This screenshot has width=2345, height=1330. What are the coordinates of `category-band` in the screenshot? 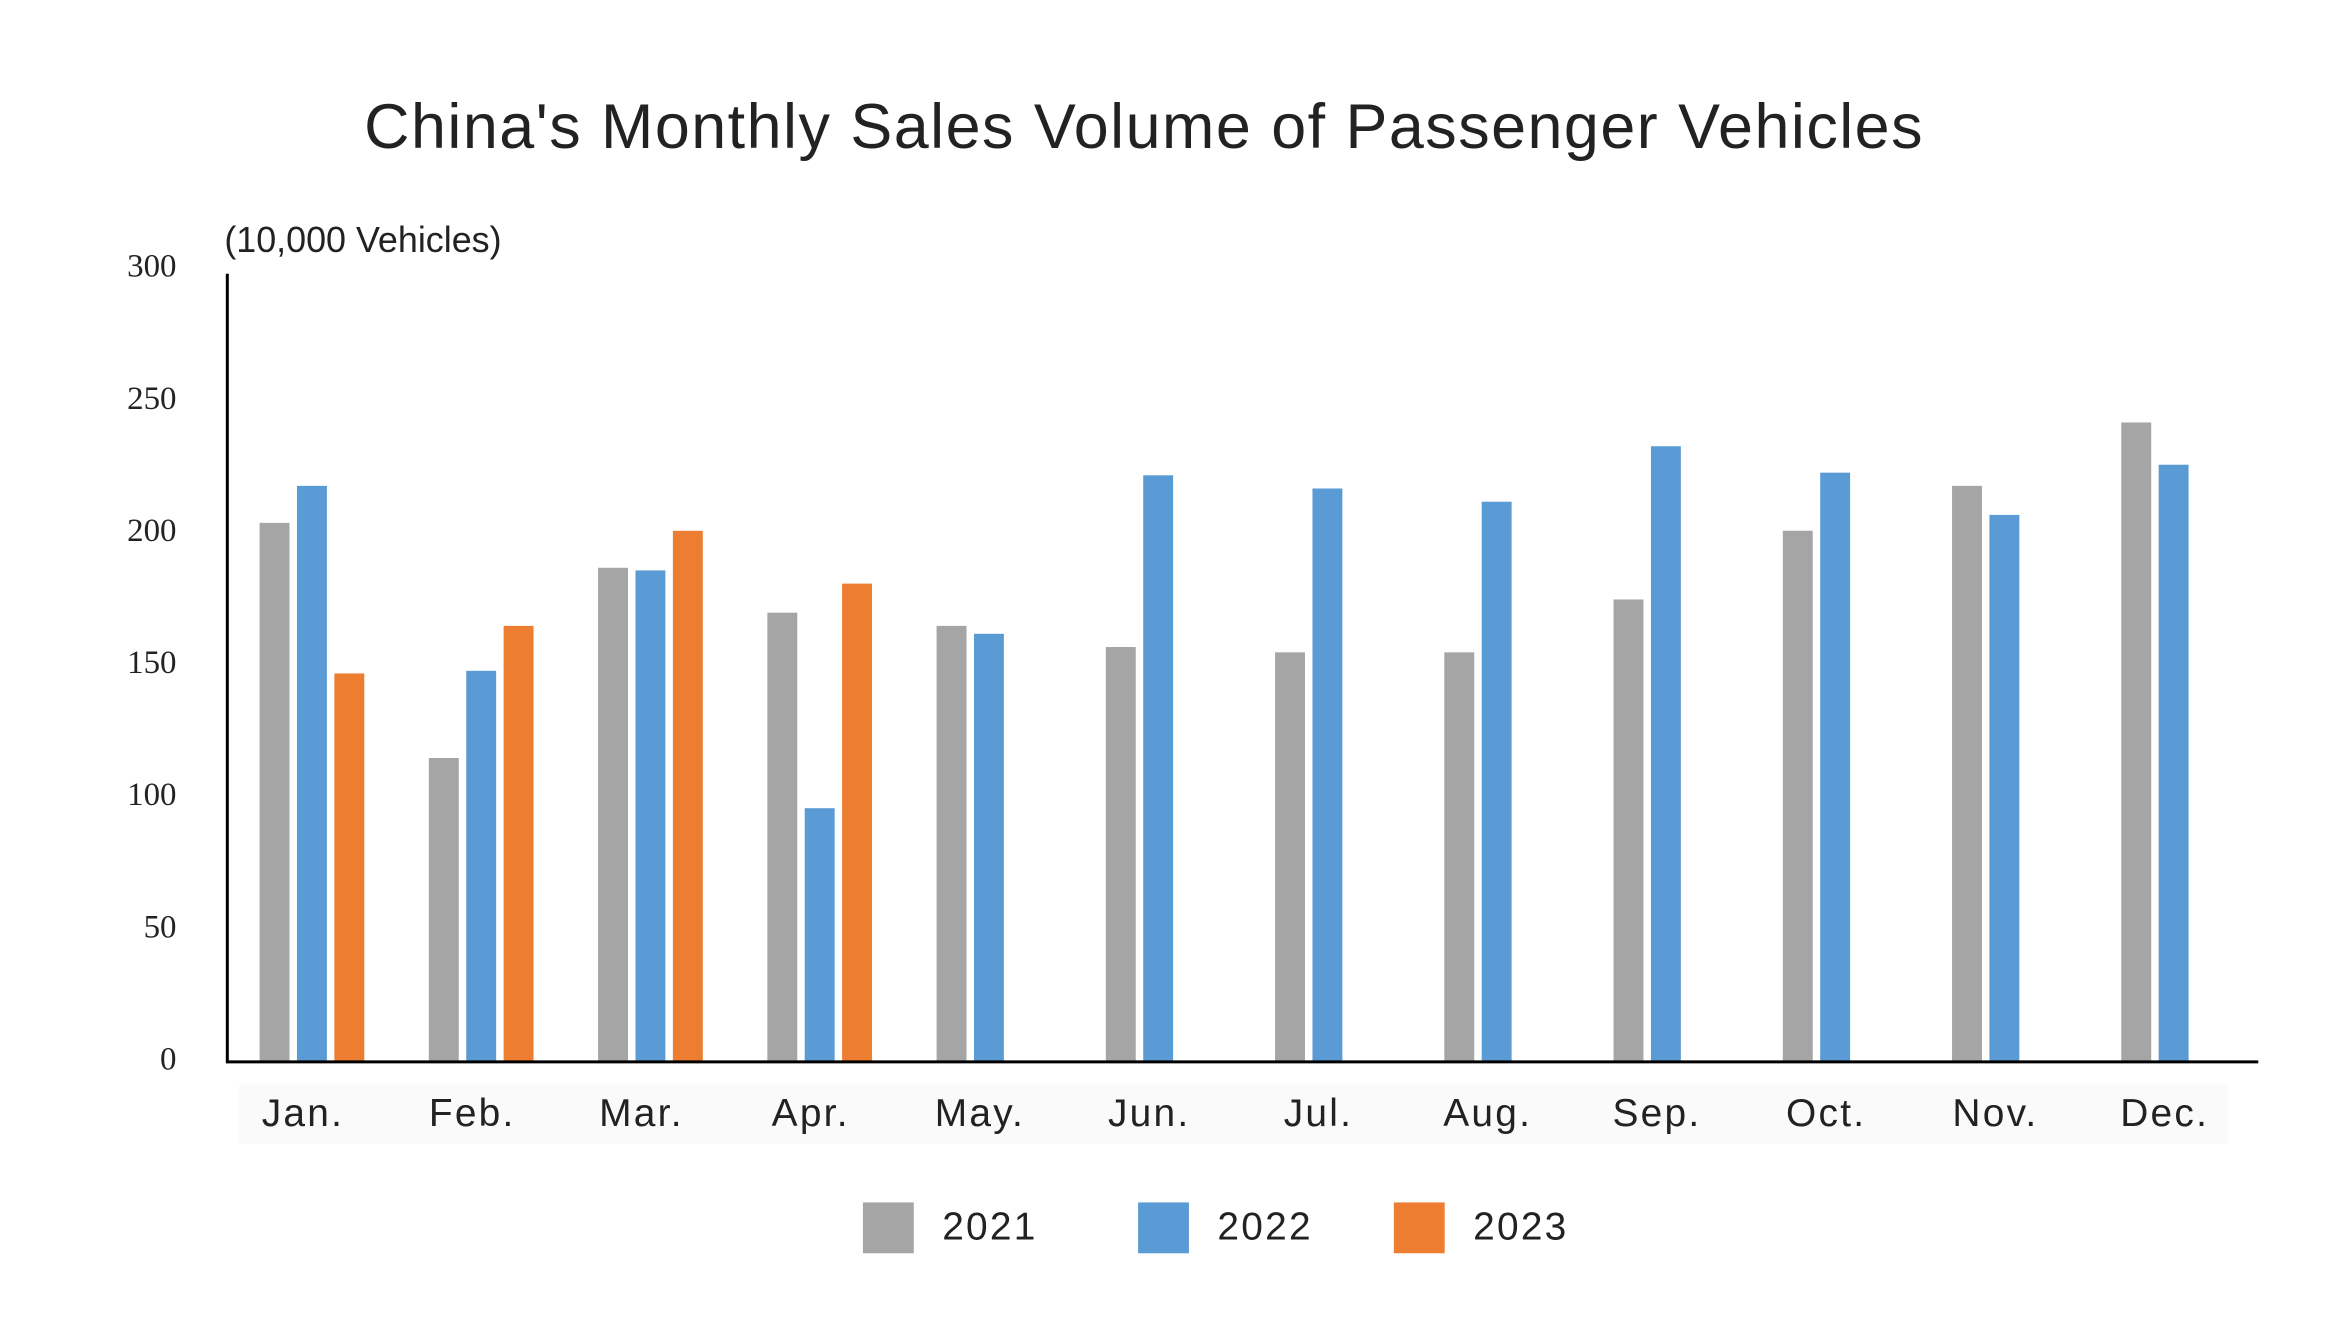 It's located at (1234, 1114).